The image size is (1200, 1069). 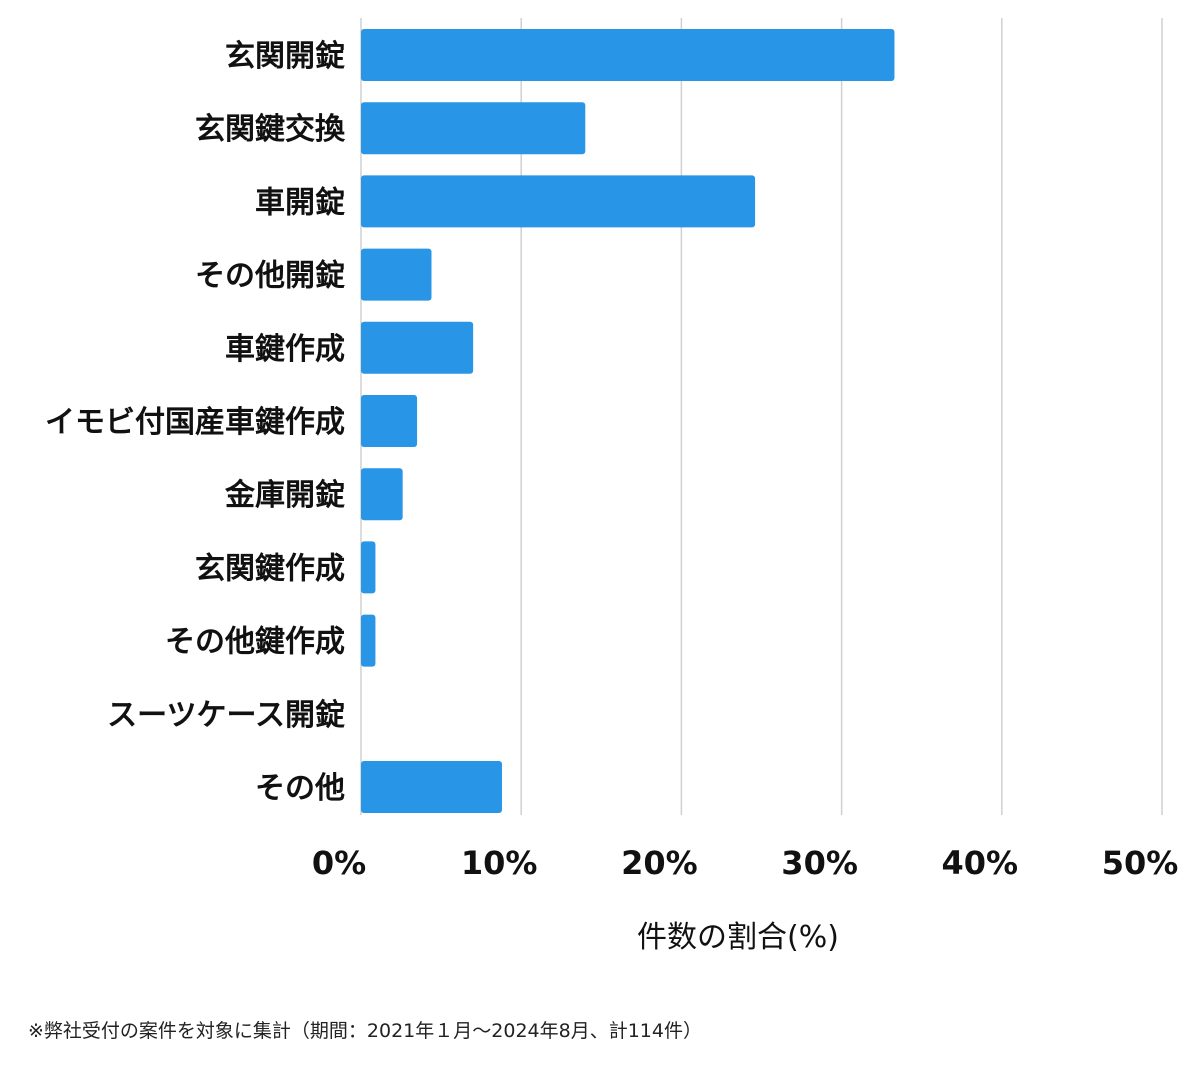 I want to click on footnote: ※弊社受付の案件を対象に集計（期間：2021年１月〜2024年8月、計114件）, so click(x=365, y=1031).